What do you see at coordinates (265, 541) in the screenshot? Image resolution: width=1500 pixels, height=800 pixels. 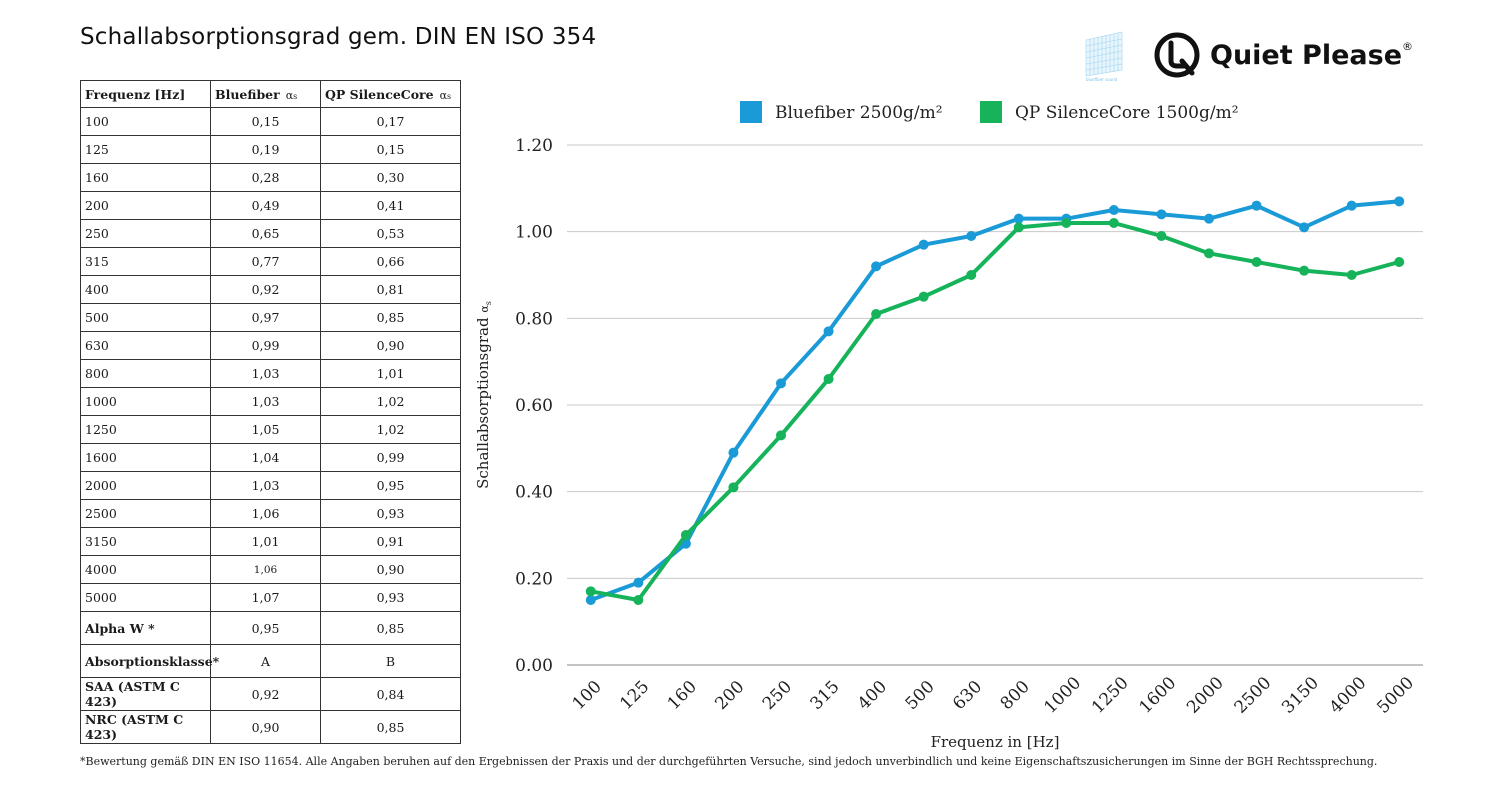 I see `cell-bluefiber: 1,01` at bounding box center [265, 541].